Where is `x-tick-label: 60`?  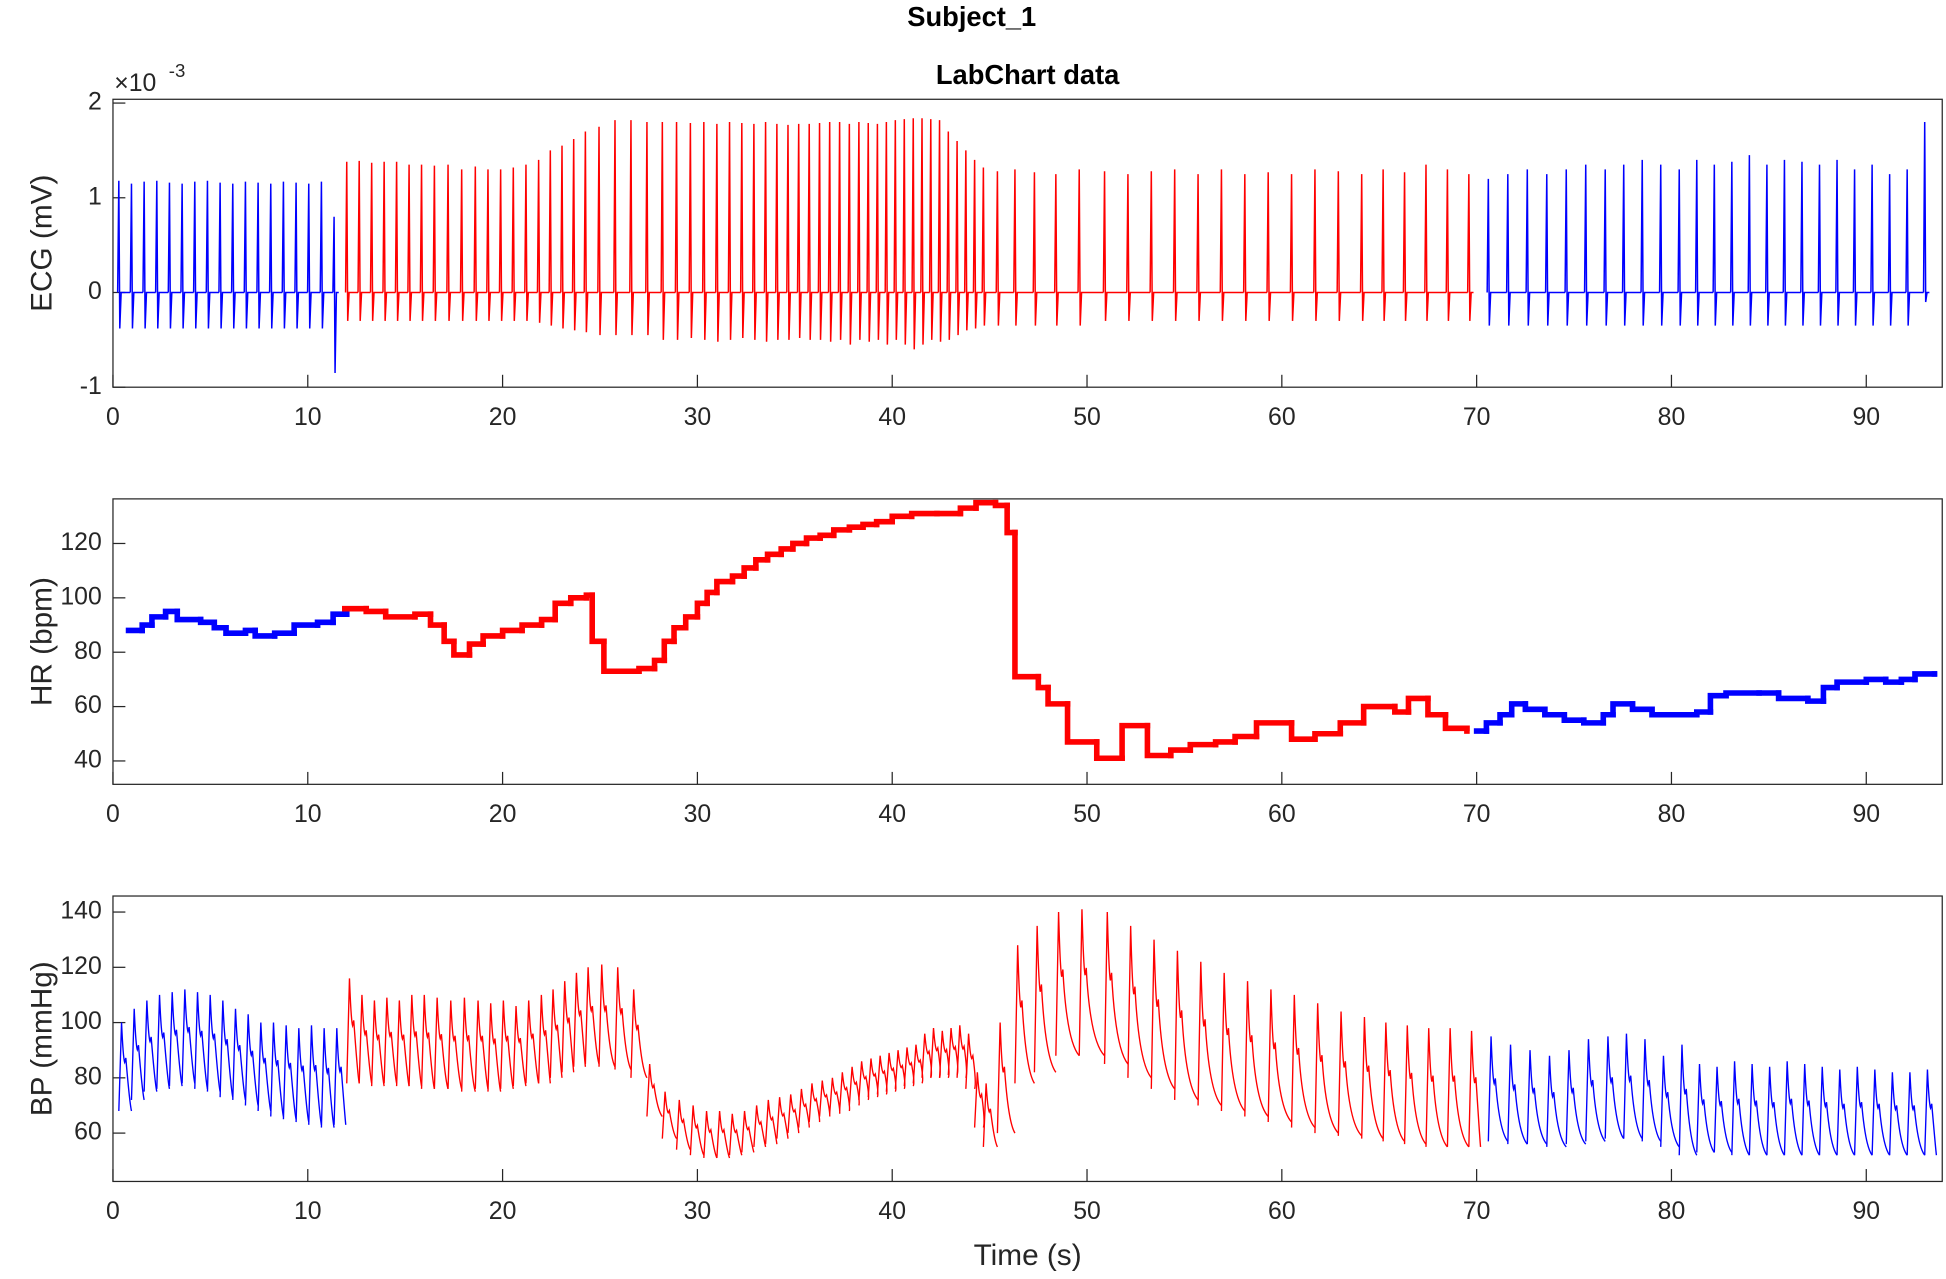
x-tick-label: 60 is located at coordinates (1282, 417).